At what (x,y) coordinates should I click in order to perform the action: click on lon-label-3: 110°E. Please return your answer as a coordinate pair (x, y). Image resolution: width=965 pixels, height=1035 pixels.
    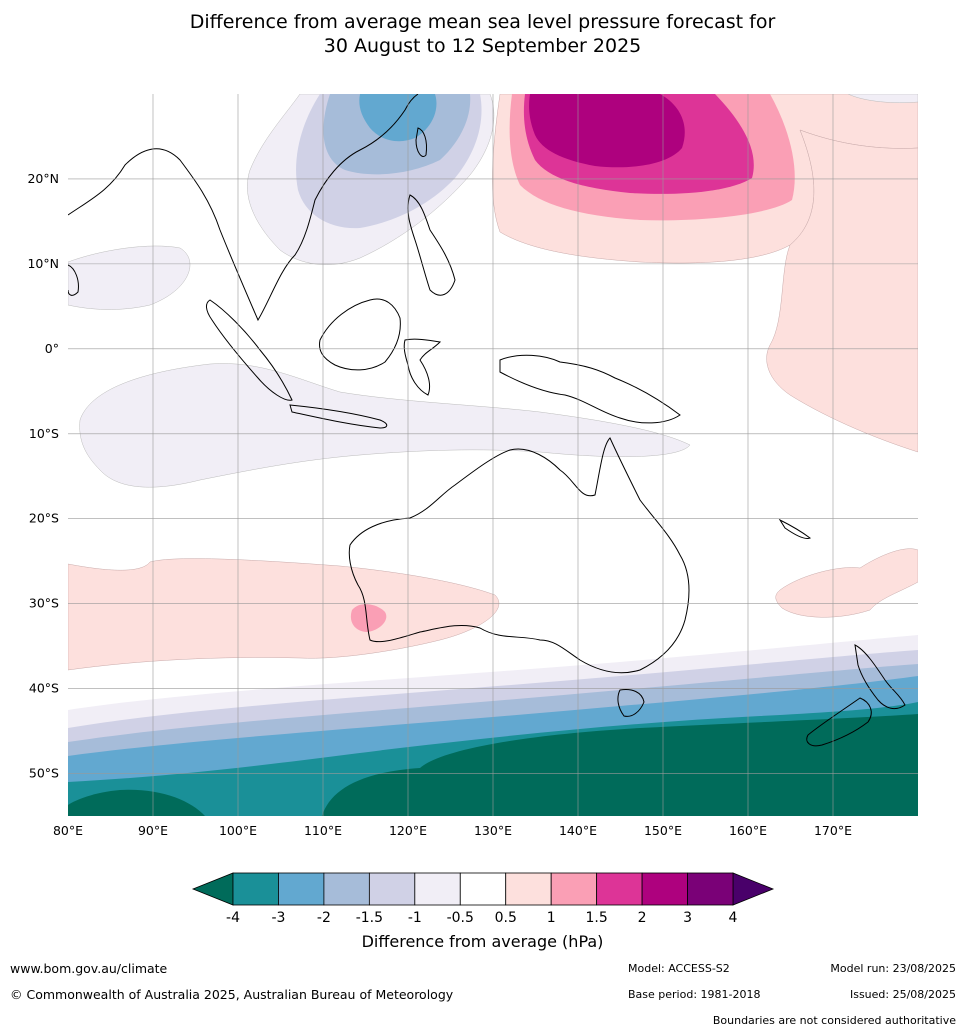
    Looking at the image, I should click on (323, 830).